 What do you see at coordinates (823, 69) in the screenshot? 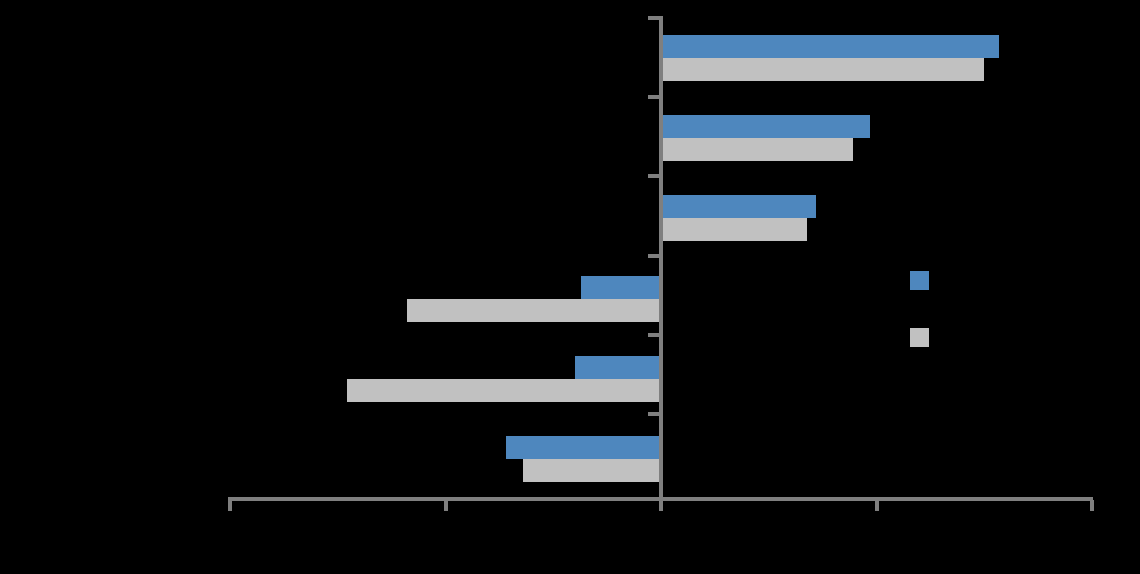
I see `bar-gray-series-row1` at bounding box center [823, 69].